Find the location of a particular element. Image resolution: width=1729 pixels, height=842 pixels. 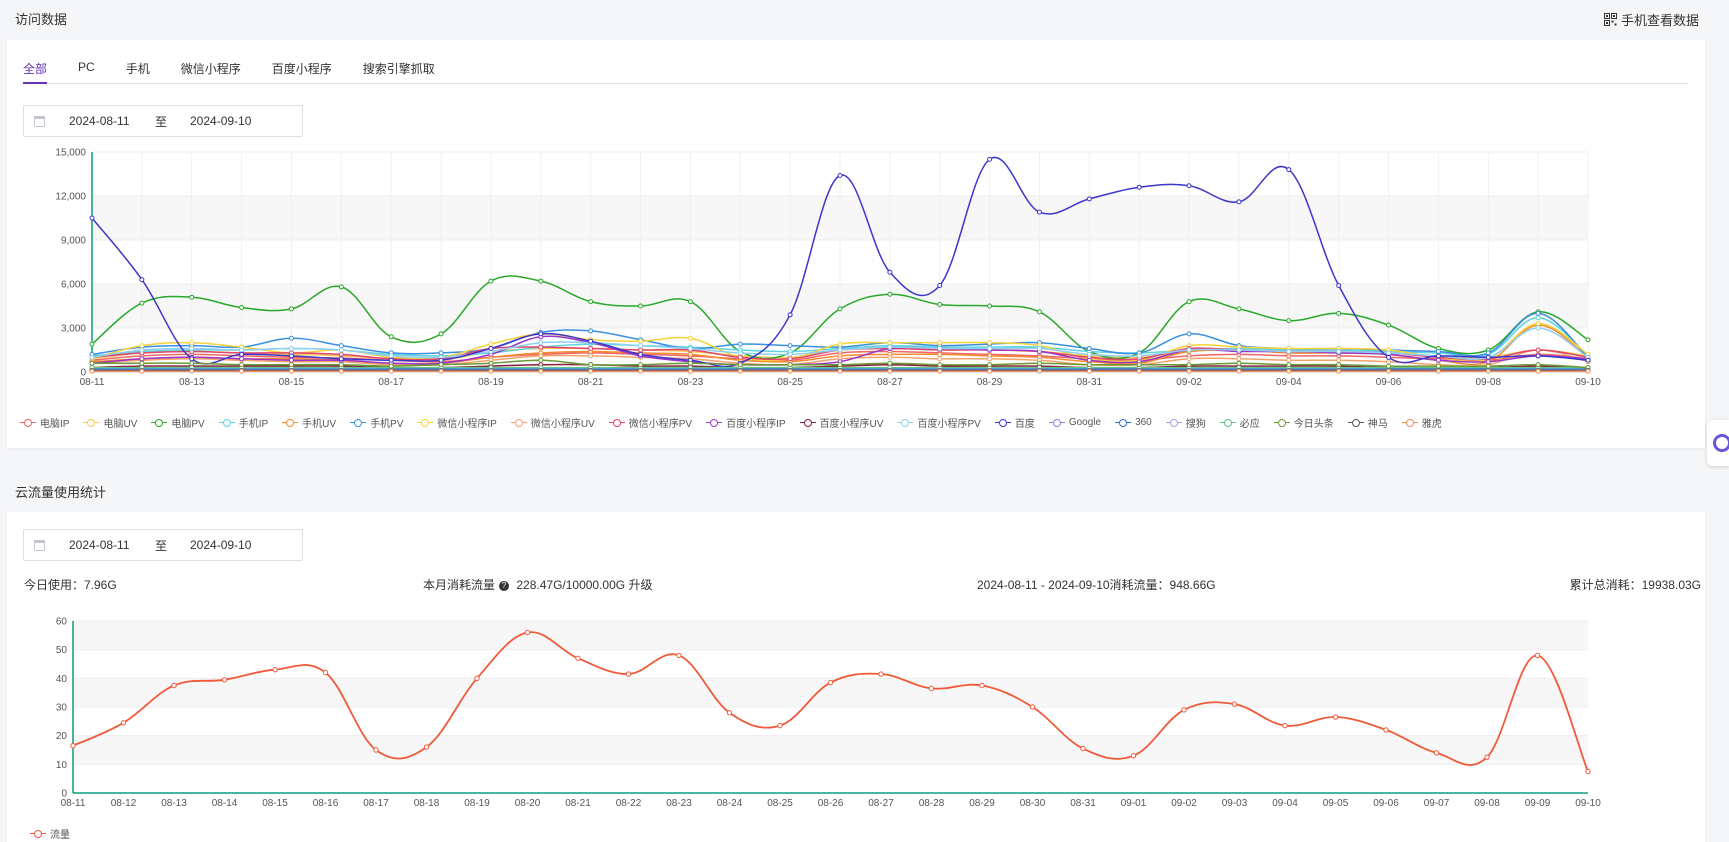

headset-icon is located at coordinates (1721, 443).